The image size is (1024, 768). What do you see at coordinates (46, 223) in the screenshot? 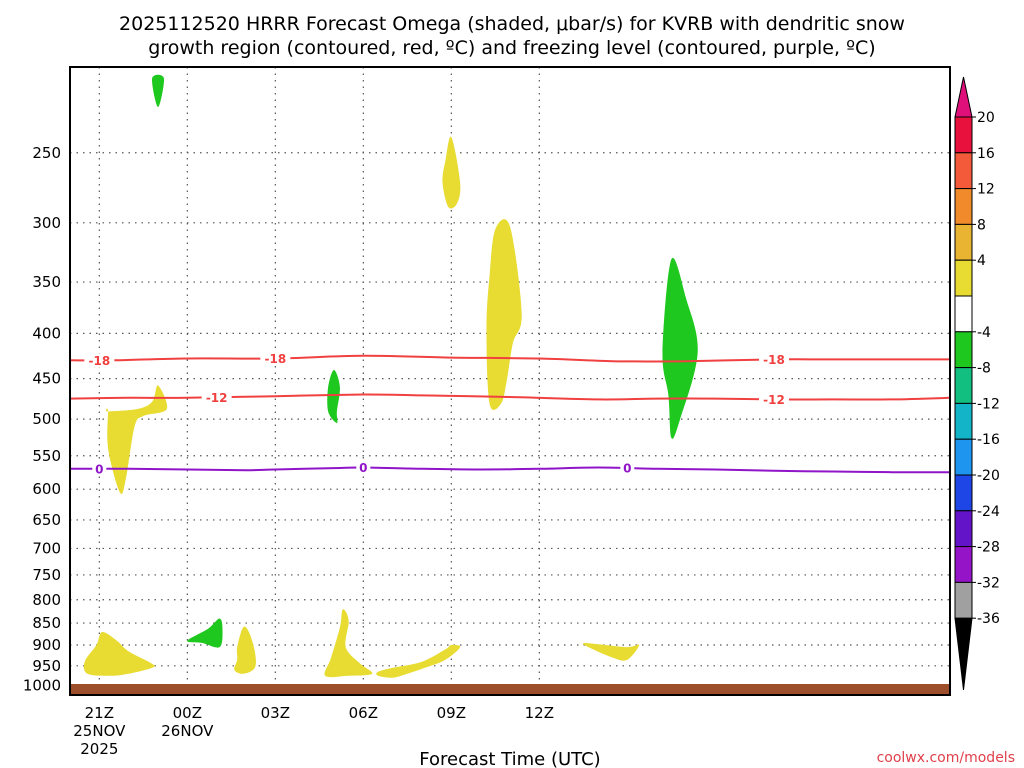
I see `y-tick-label: 300` at bounding box center [46, 223].